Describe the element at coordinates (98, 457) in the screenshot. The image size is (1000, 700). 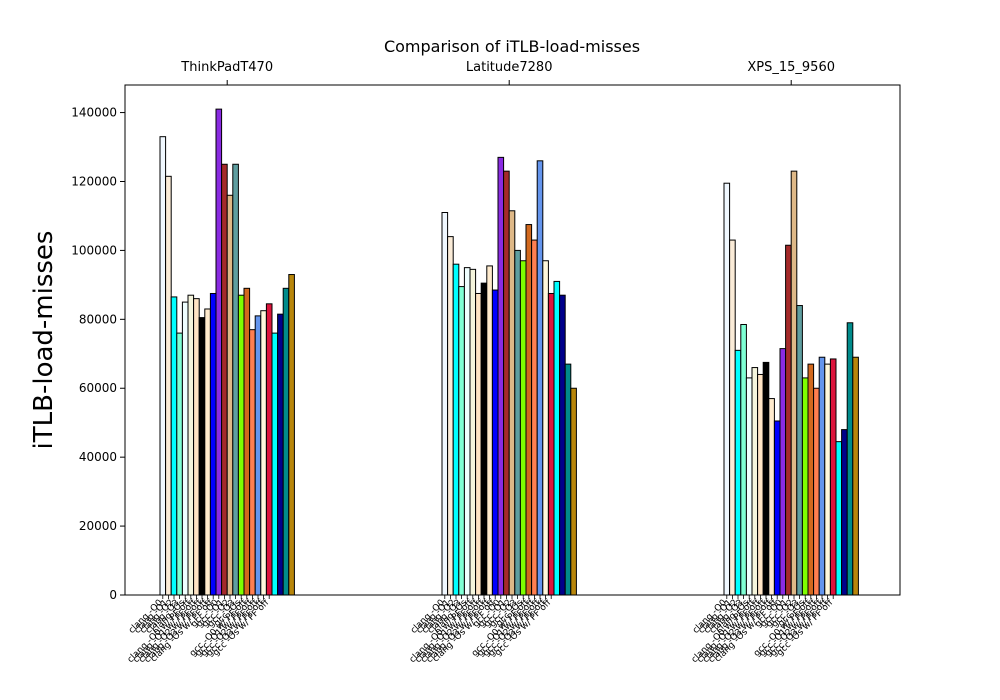
I see `y-tick-label: 40000` at that location.